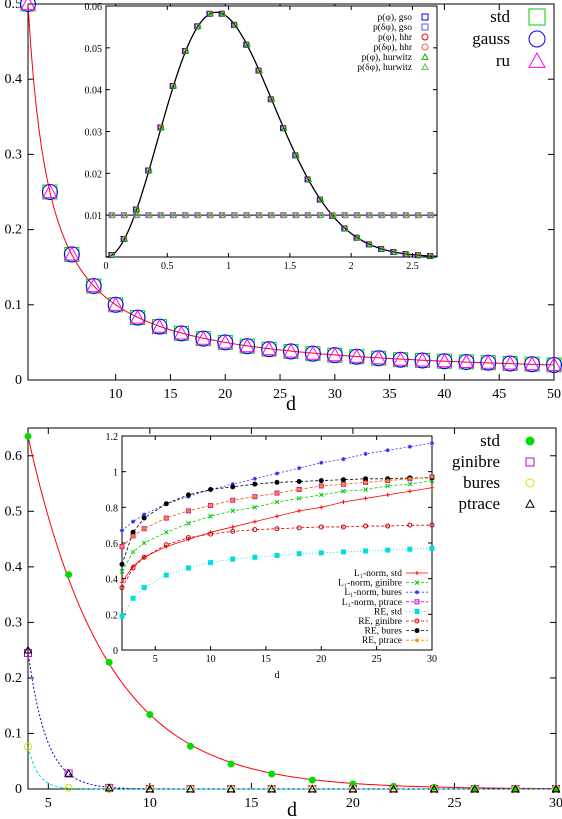 The width and height of the screenshot is (562, 819). I want to click on y-tick-label: 0.1, so click(14, 305).